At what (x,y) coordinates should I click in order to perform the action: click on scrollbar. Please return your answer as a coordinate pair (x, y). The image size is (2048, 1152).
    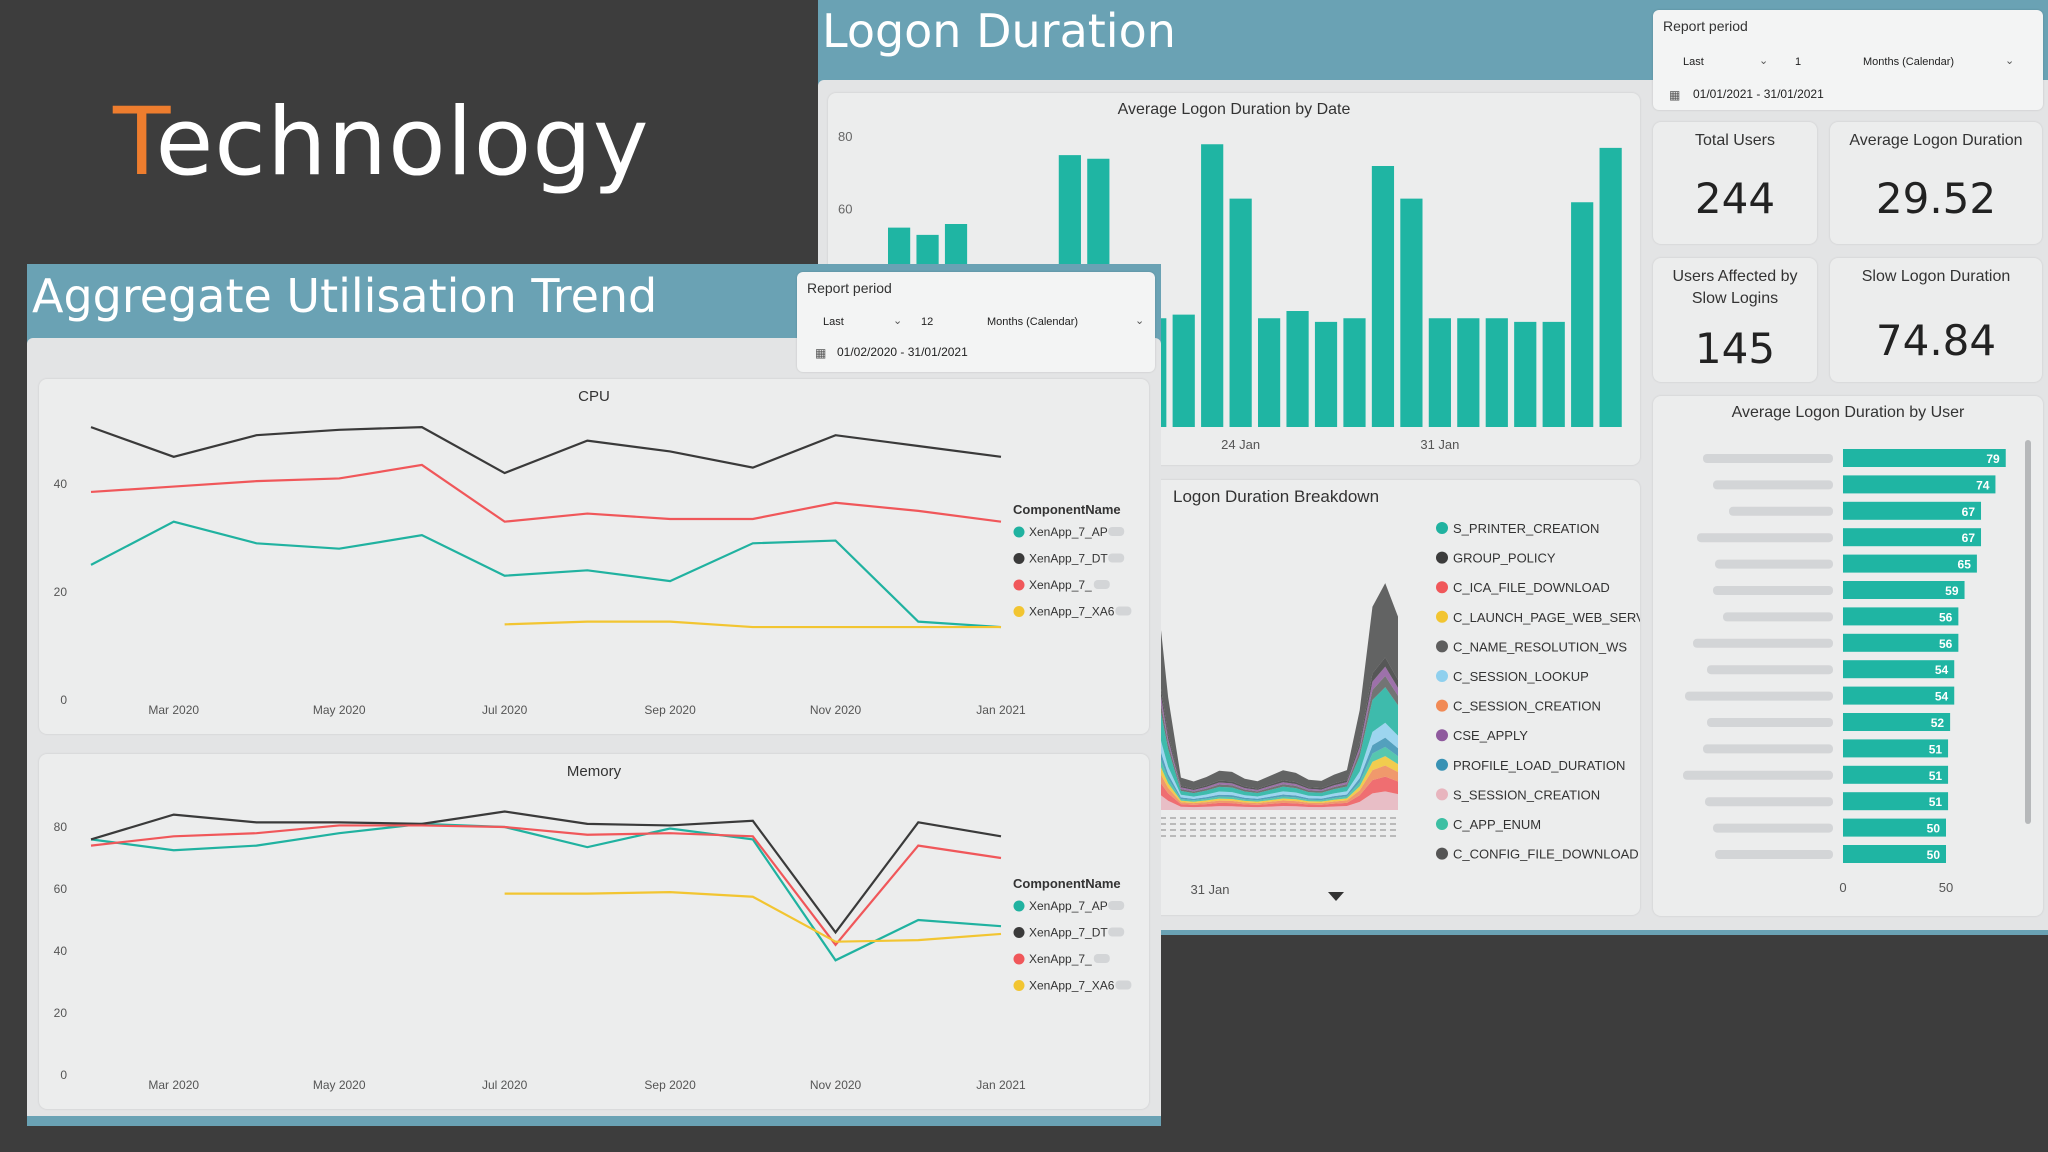
    Looking at the image, I should click on (2028, 632).